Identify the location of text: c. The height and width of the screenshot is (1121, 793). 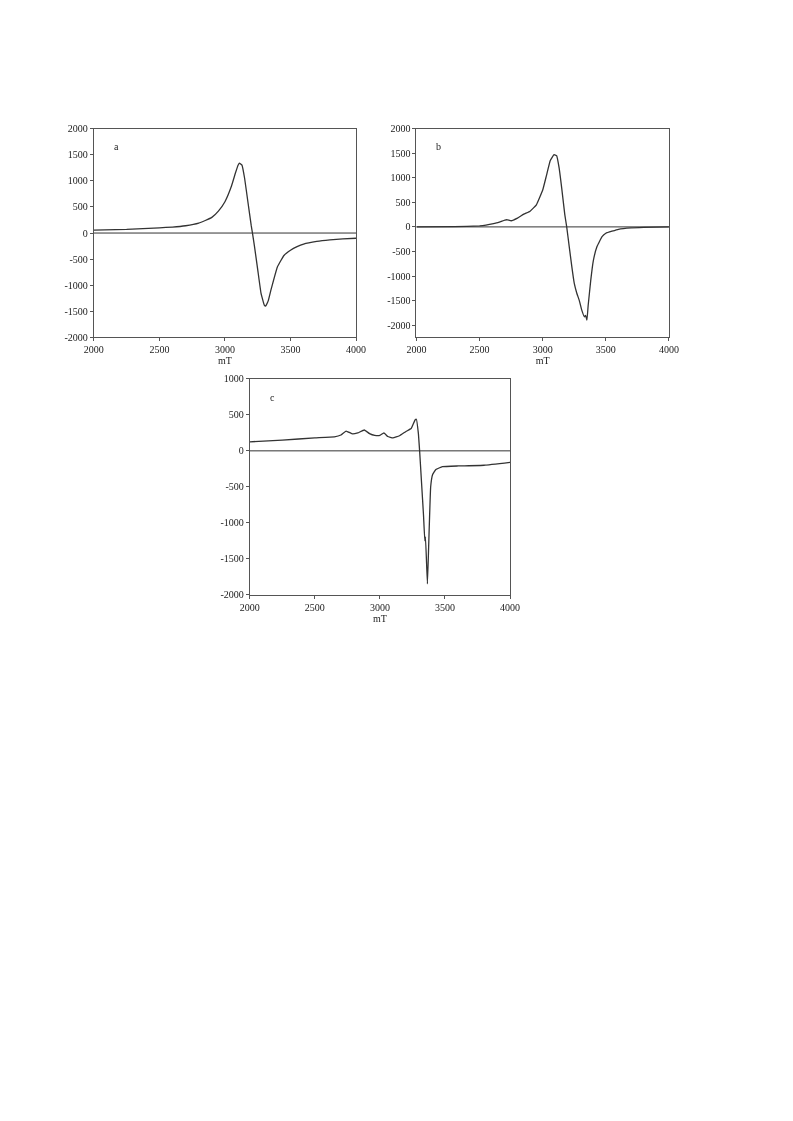
(272, 397).